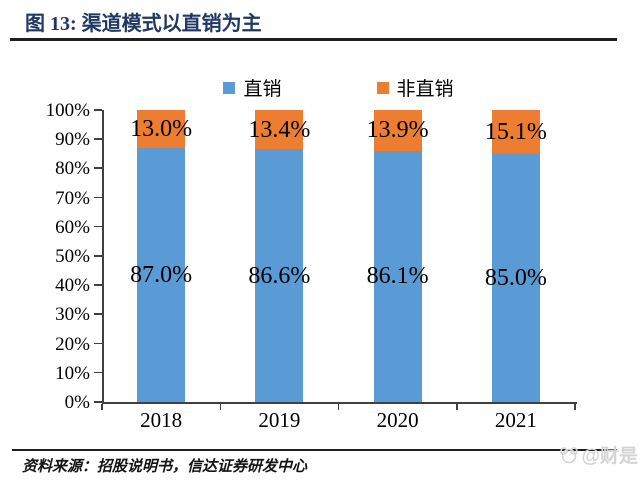  I want to click on title-divider-line, so click(313, 39).